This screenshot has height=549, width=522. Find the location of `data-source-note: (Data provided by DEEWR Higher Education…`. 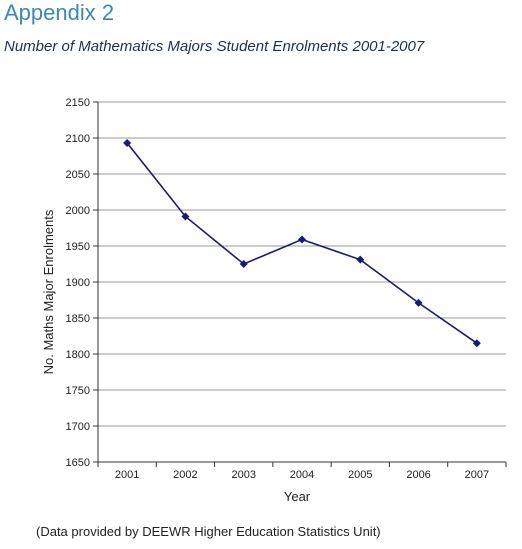

data-source-note: (Data provided by DEEWR Higher Education… is located at coordinates (208, 531).